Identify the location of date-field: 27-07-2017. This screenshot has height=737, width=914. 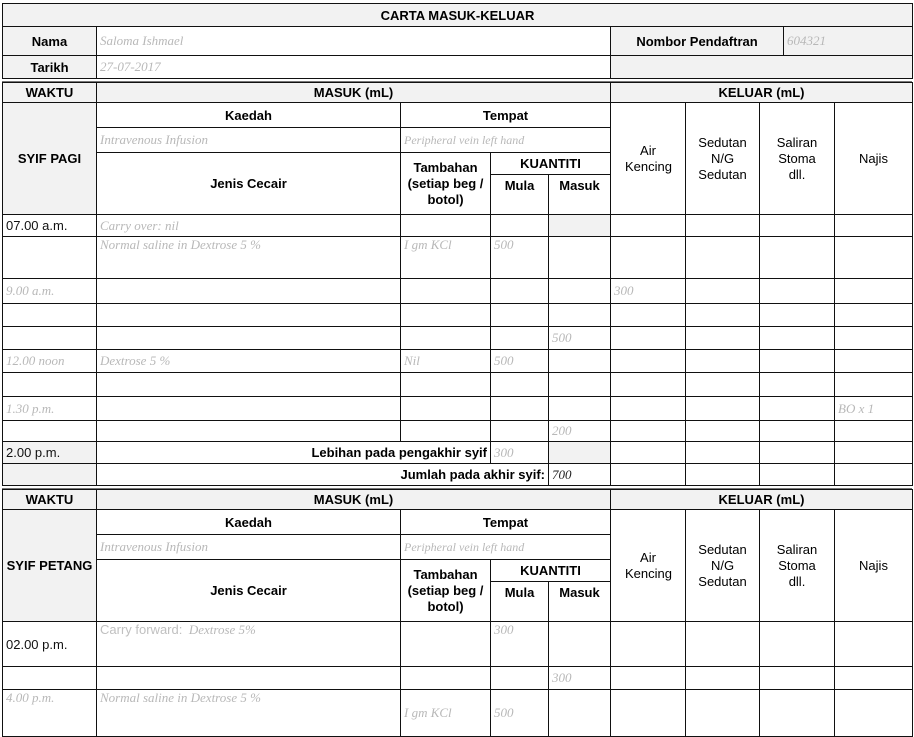
(353, 67).